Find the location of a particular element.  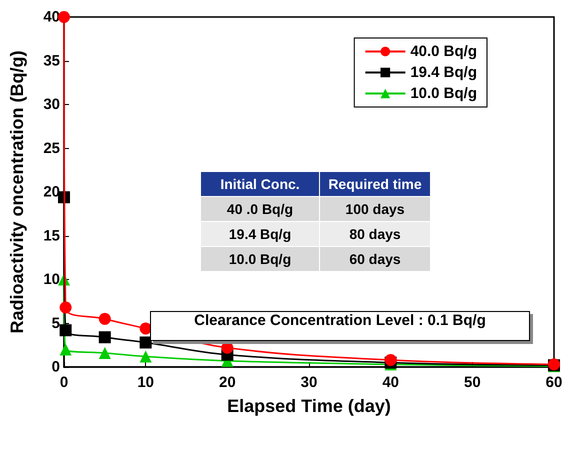

x-tick-label: 10 is located at coordinates (145, 382).